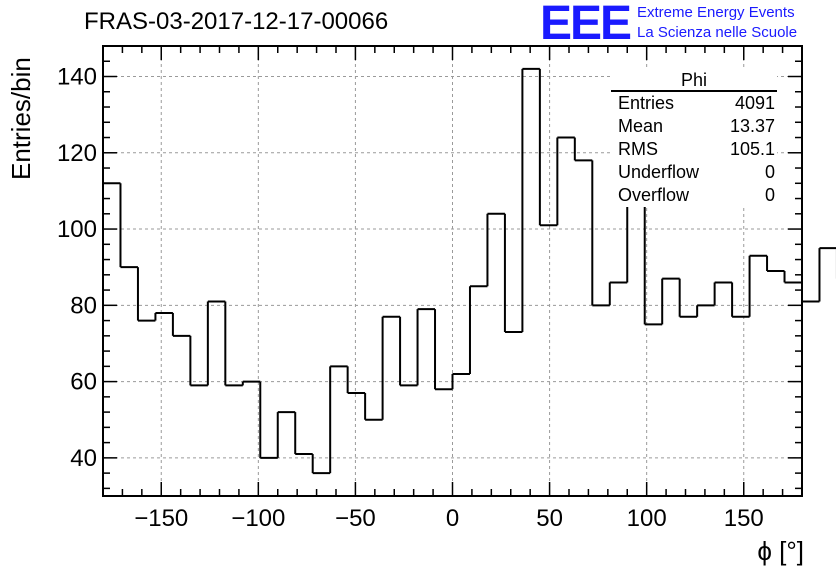 The height and width of the screenshot is (572, 836). I want to click on y-tick-label: 140, so click(77, 77).